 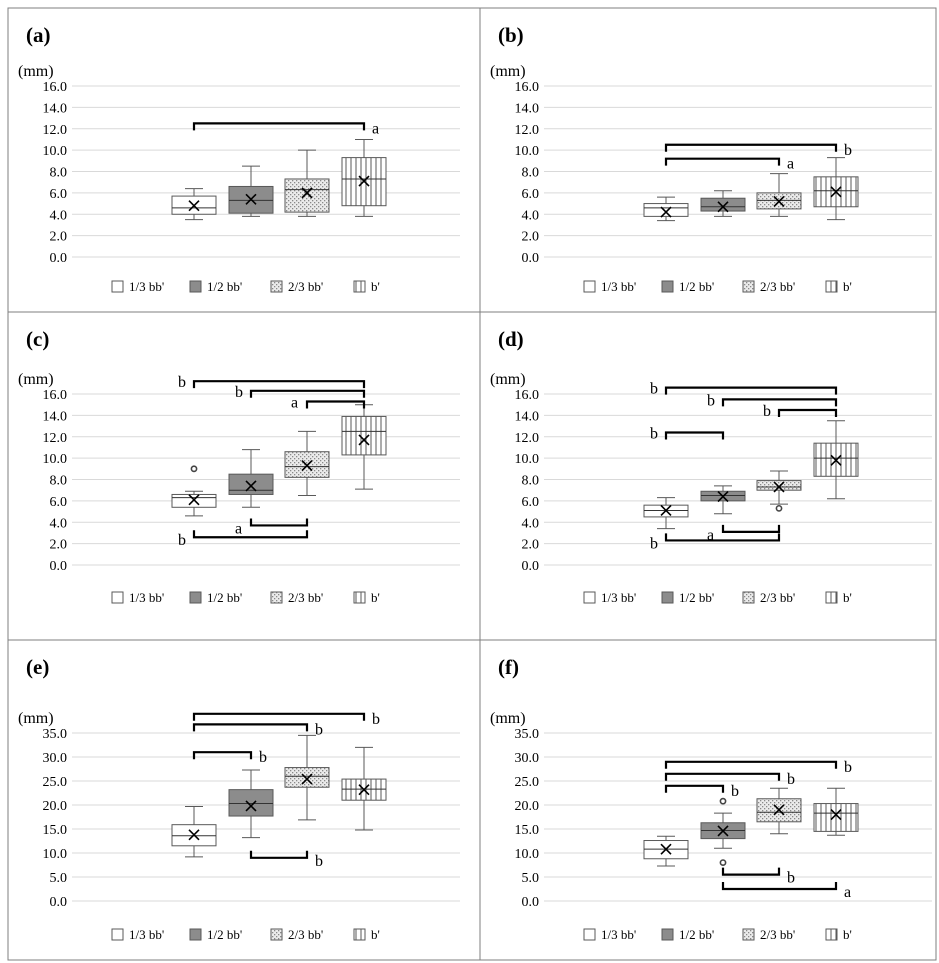 What do you see at coordinates (366, 286) in the screenshot?
I see `legend-item: b'` at bounding box center [366, 286].